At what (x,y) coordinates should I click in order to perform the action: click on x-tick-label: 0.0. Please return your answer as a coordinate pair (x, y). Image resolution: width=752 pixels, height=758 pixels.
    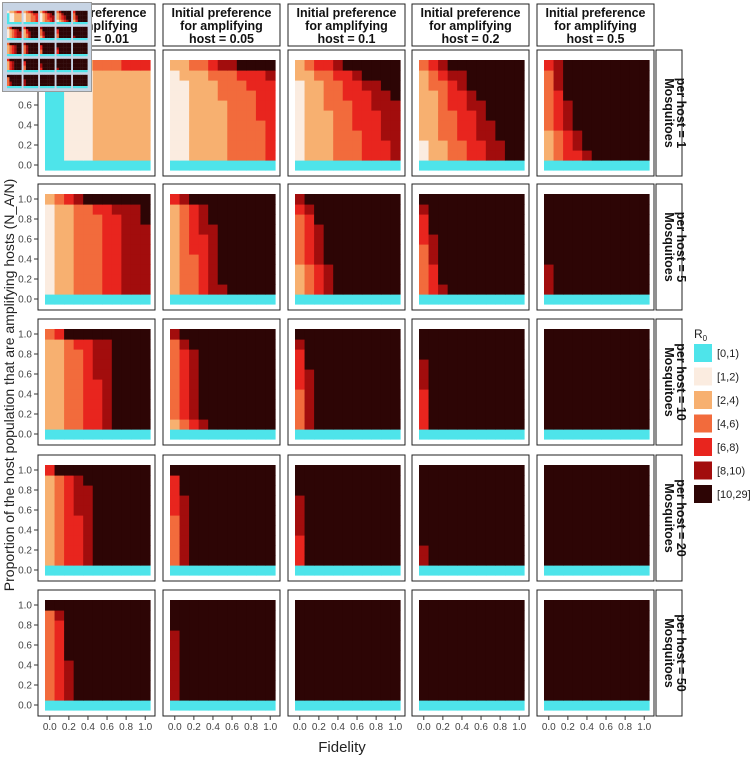
    Looking at the image, I should click on (175, 727).